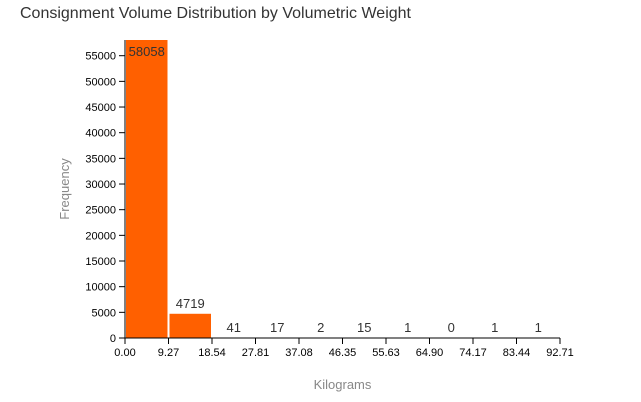  What do you see at coordinates (212, 353) in the screenshot?
I see `x-tick-label: 18.54` at bounding box center [212, 353].